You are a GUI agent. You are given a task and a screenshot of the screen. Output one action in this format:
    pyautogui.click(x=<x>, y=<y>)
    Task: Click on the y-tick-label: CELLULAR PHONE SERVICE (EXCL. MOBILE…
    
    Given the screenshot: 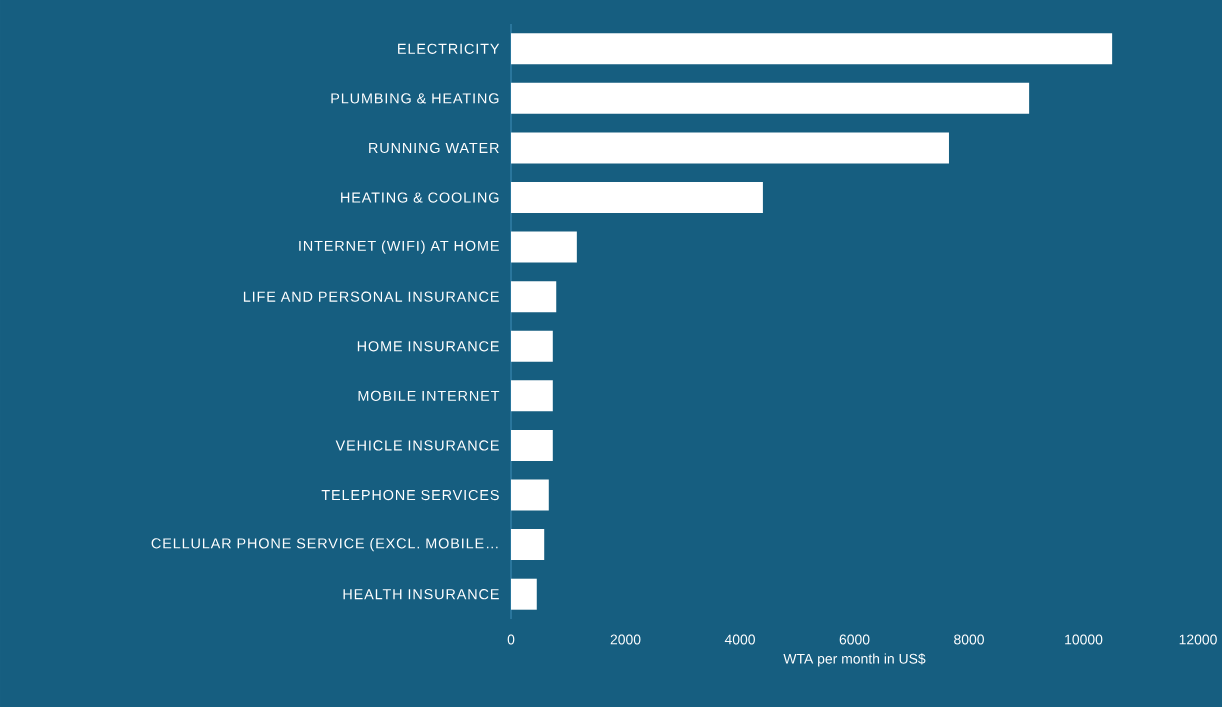 What is the action you would take?
    pyautogui.click(x=324, y=544)
    